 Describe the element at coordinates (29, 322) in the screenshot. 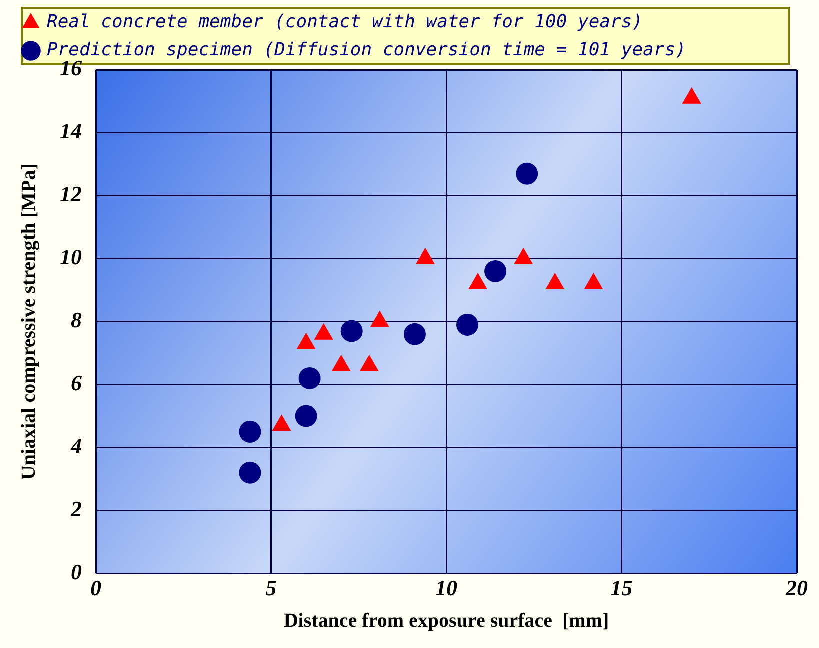

I see `y-axis-title: Uniaxial compressive strength [MPa]` at that location.